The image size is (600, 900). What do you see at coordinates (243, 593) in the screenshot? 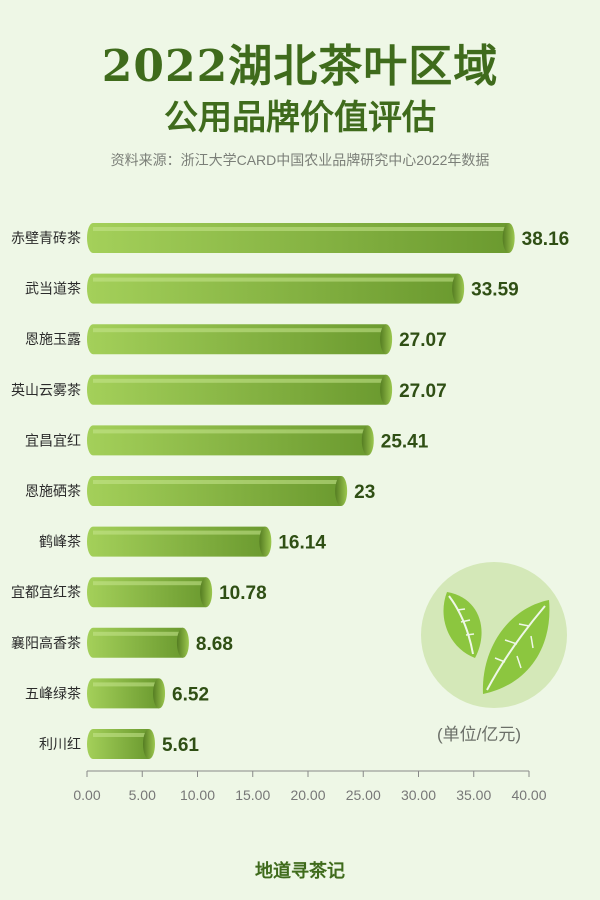
I see `value-label: 10.78` at bounding box center [243, 593].